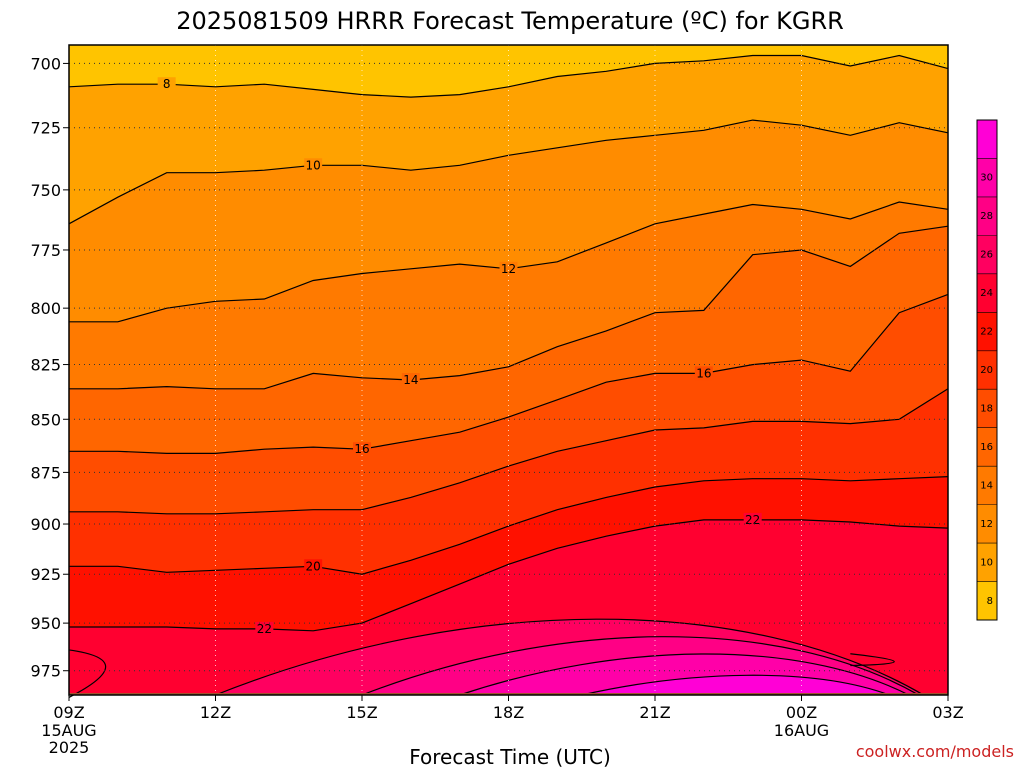  I want to click on contour-label-12: 12, so click(508, 269).